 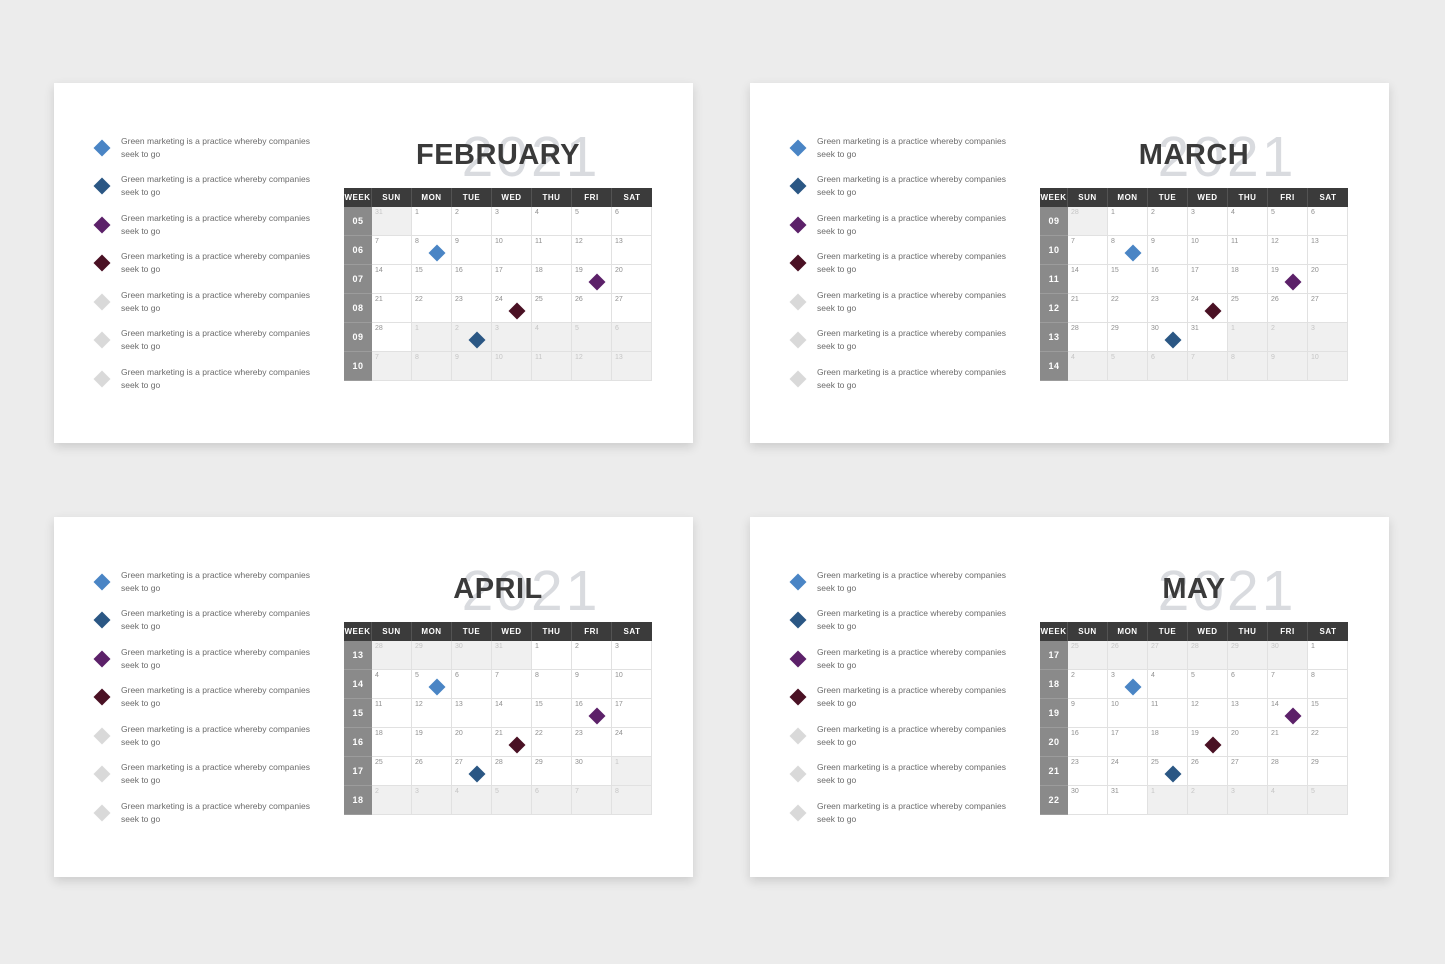 I want to click on calendar-title: 2021 APRIL, so click(x=498, y=594).